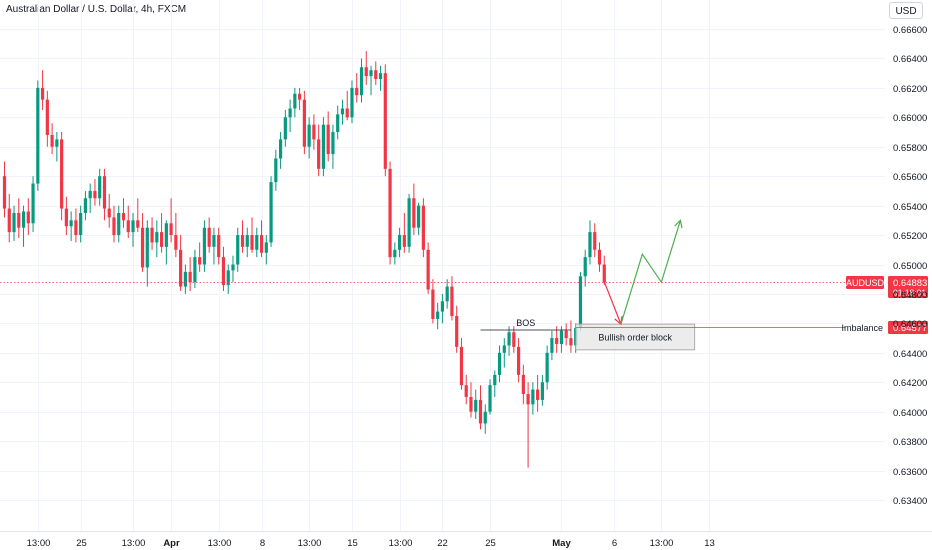 Image resolution: width=932 pixels, height=550 pixels. What do you see at coordinates (910, 354) in the screenshot?
I see `price-tick-label: 0.64400` at bounding box center [910, 354].